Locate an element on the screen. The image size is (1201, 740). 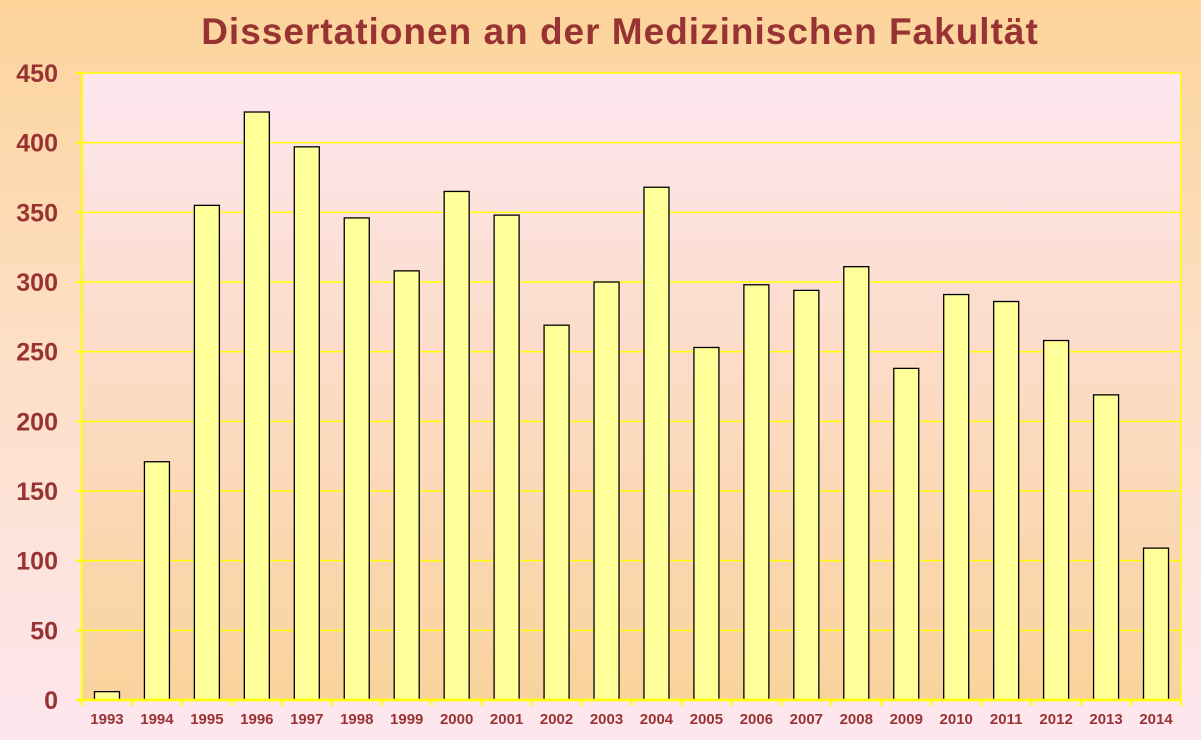
y-tick-label: 100 is located at coordinates (37, 562).